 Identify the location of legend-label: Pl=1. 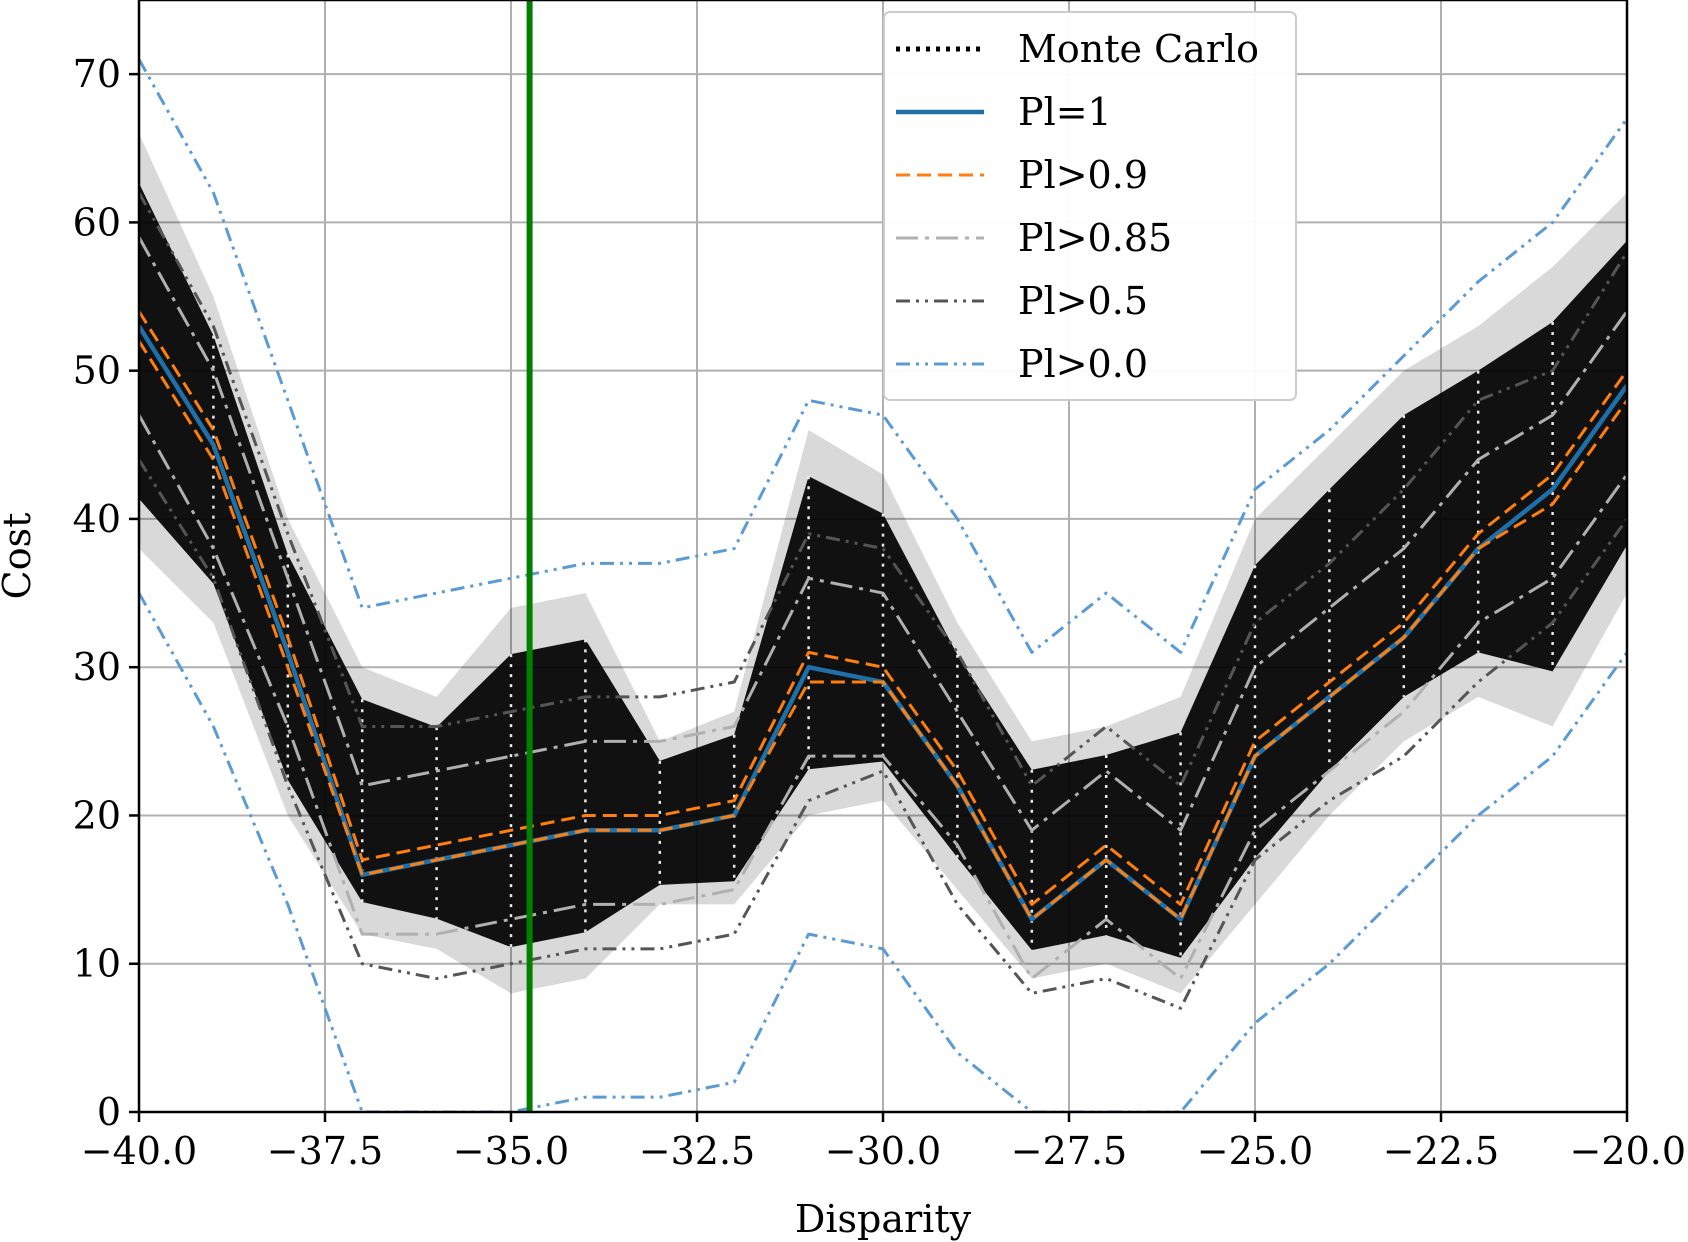
(1065, 112).